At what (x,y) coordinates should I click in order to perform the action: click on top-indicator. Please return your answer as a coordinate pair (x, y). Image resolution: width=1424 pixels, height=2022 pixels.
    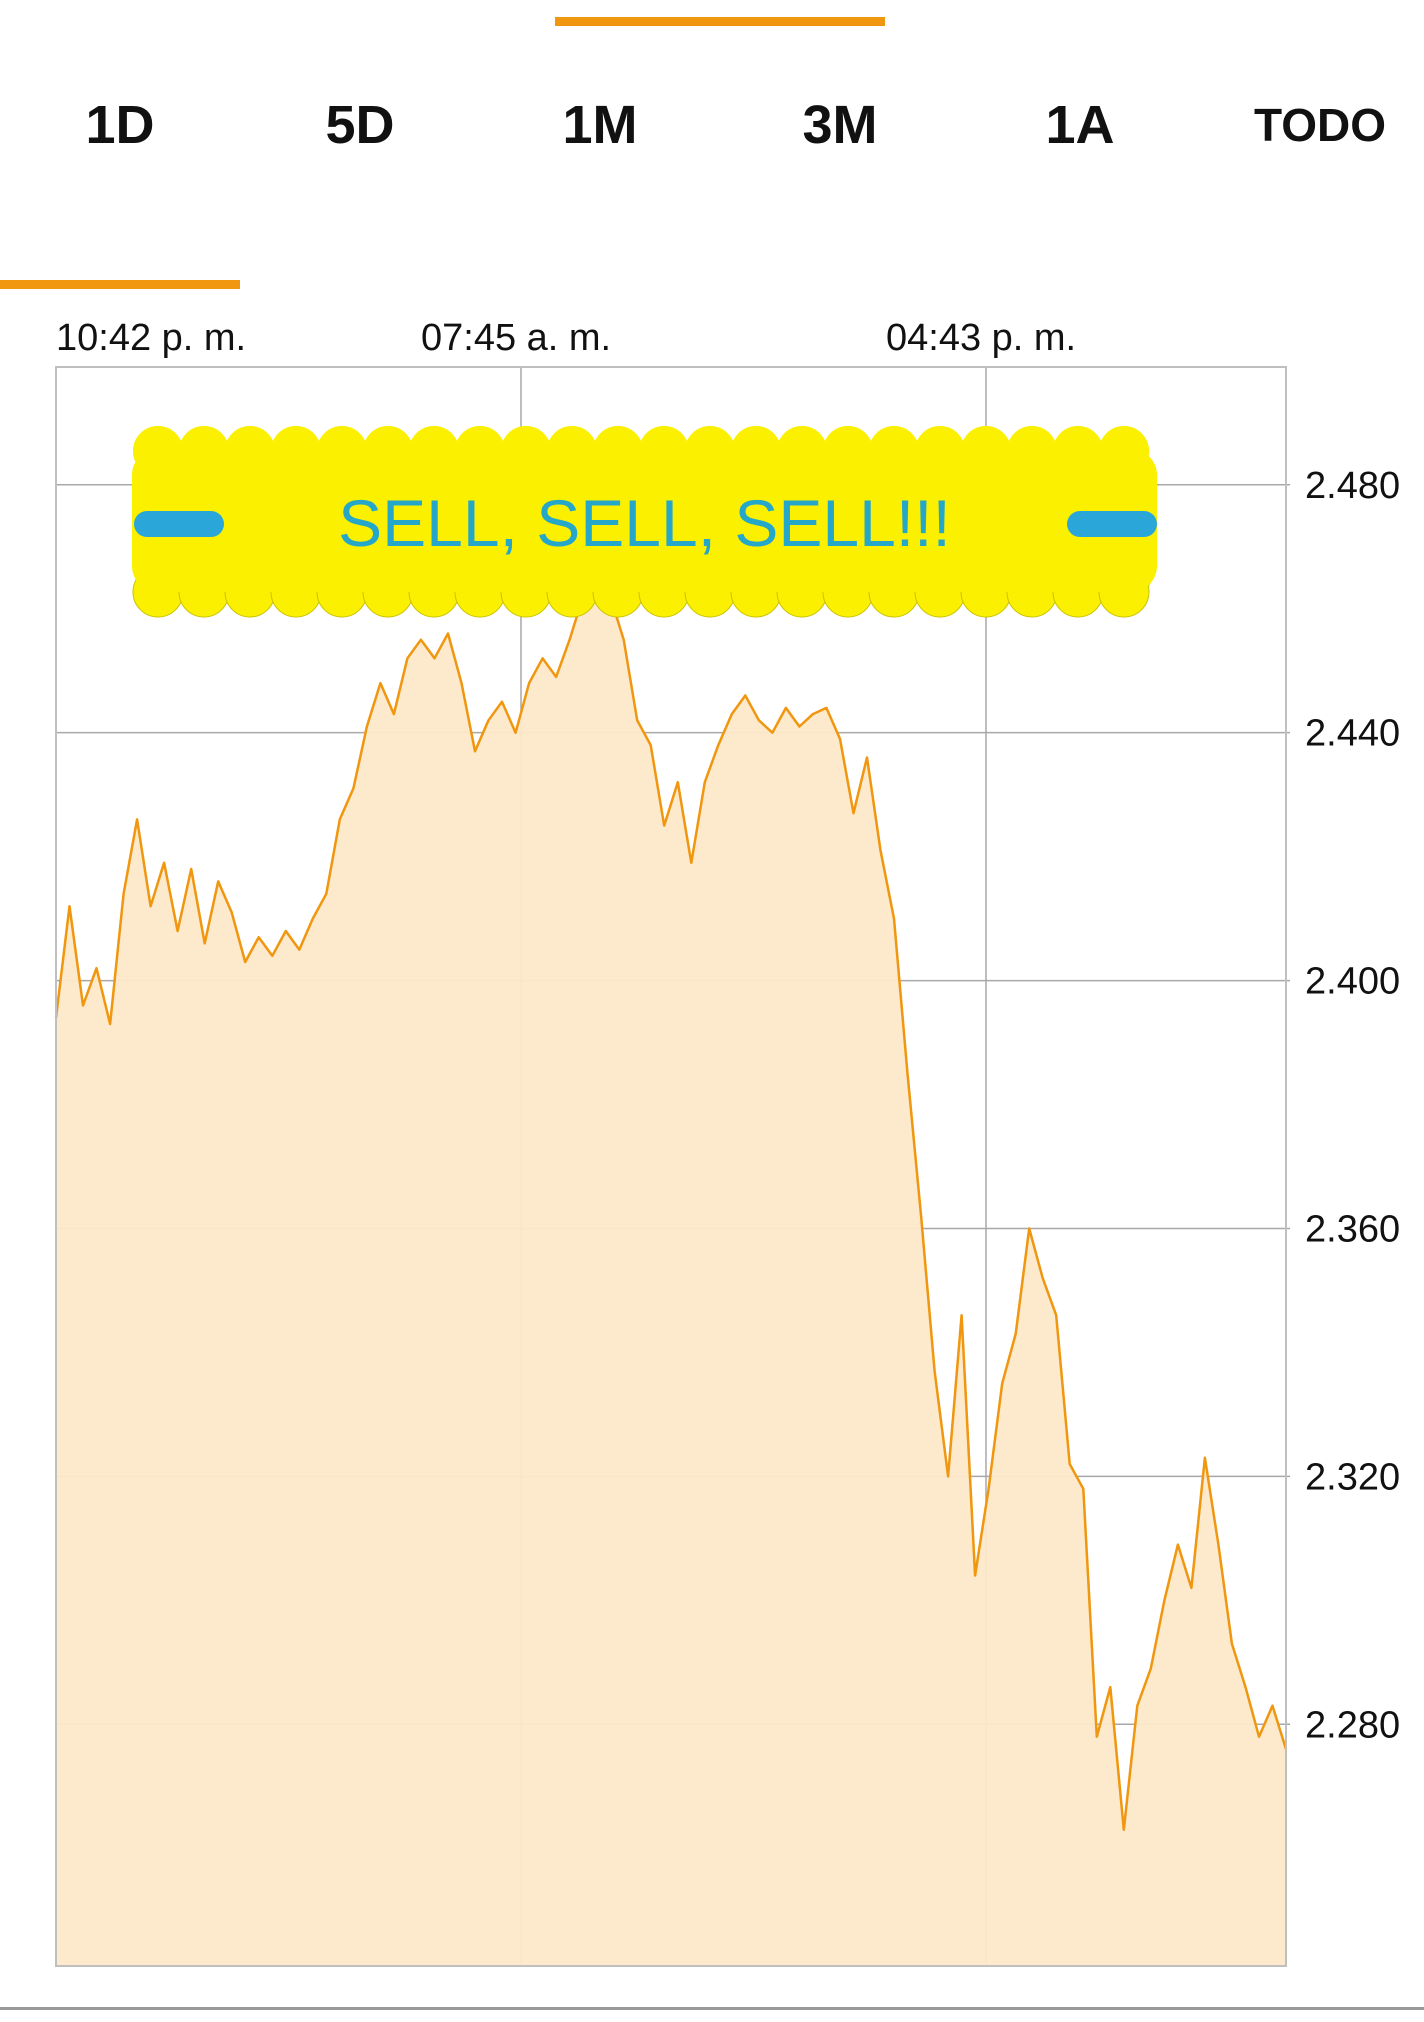
    Looking at the image, I should click on (720, 21).